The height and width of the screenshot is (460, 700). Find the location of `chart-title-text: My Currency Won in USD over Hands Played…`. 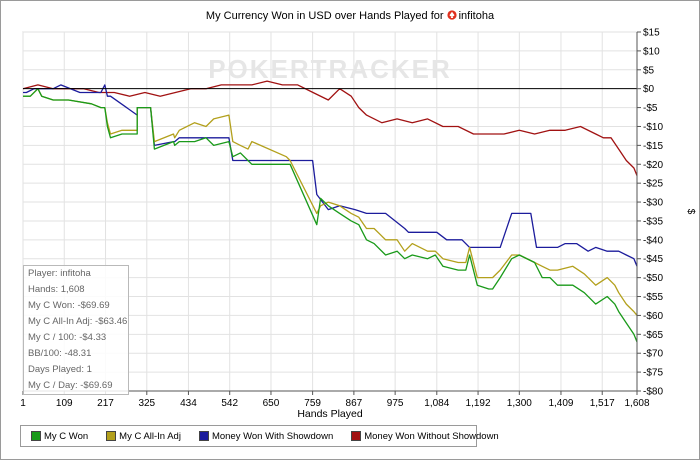

chart-title-text: My Currency Won in USD over Hands Played… is located at coordinates (324, 16).